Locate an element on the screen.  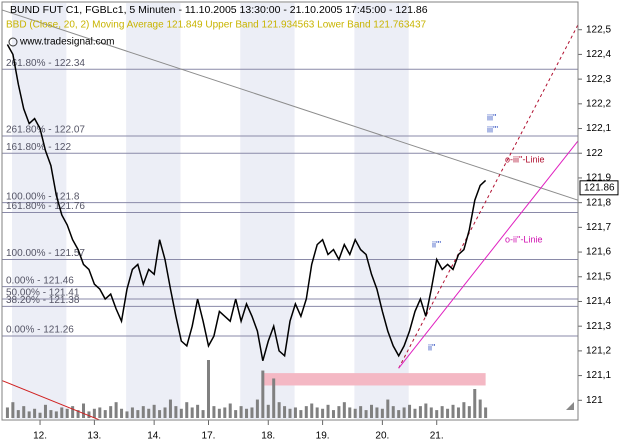
y-tick-label: 122,3 is located at coordinates (598, 79).